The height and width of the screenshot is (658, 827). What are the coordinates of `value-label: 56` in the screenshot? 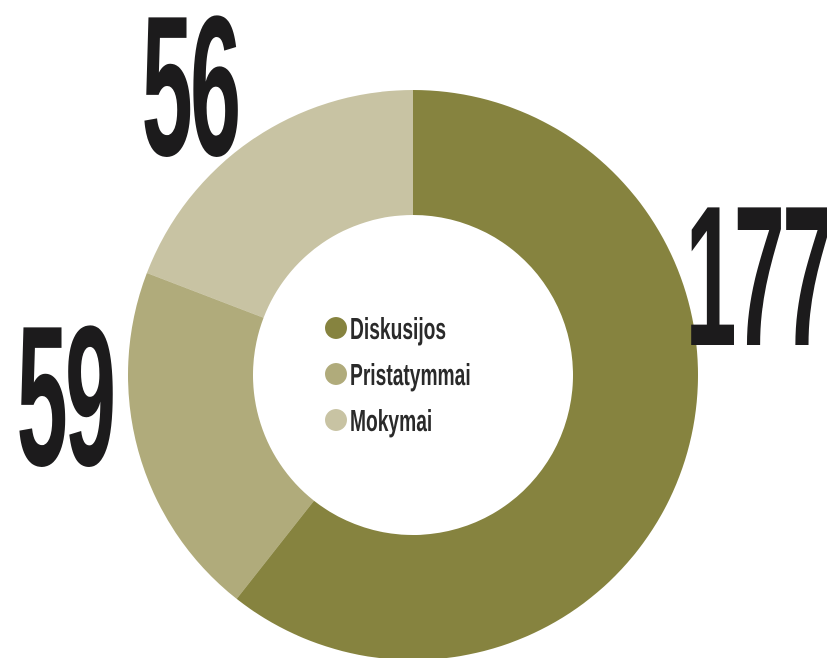 It's located at (190, 98).